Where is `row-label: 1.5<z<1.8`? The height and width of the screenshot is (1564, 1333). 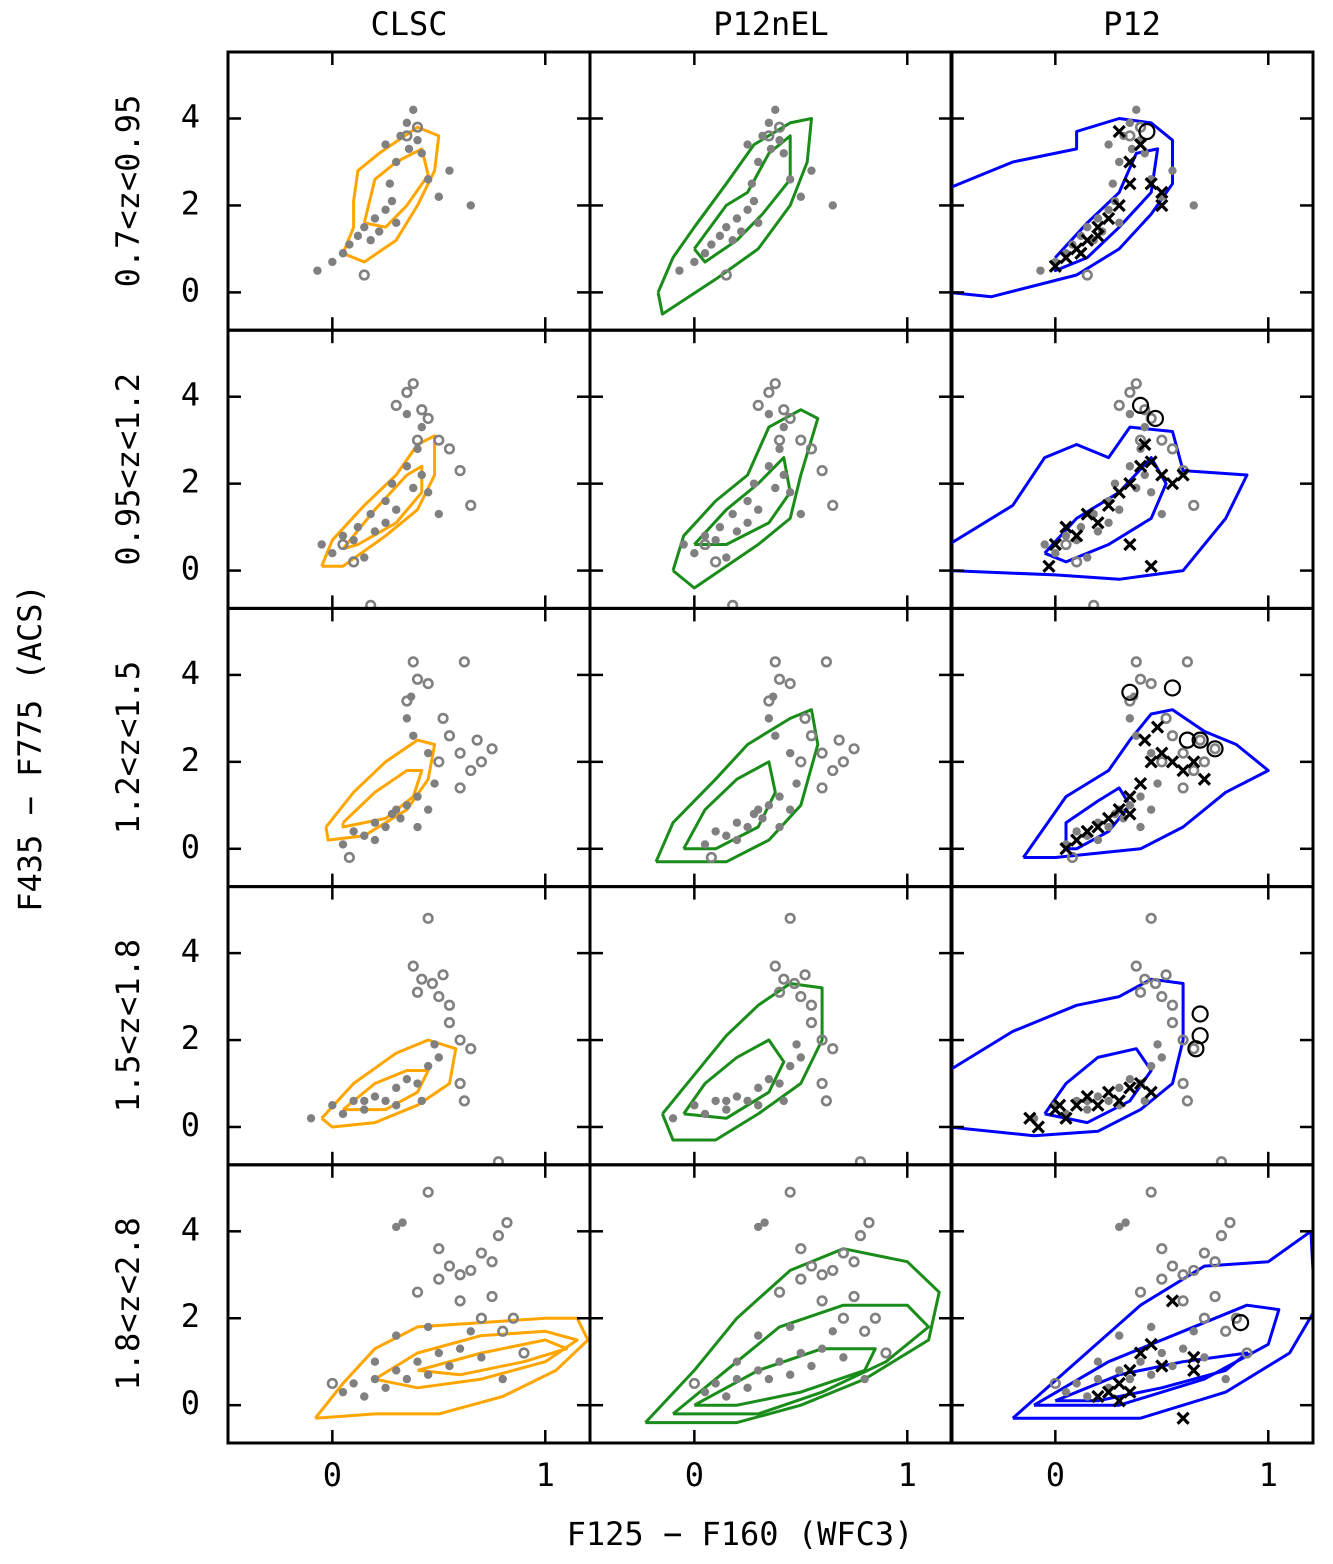
row-label: 1.5<z<1.8 is located at coordinates (128, 1025).